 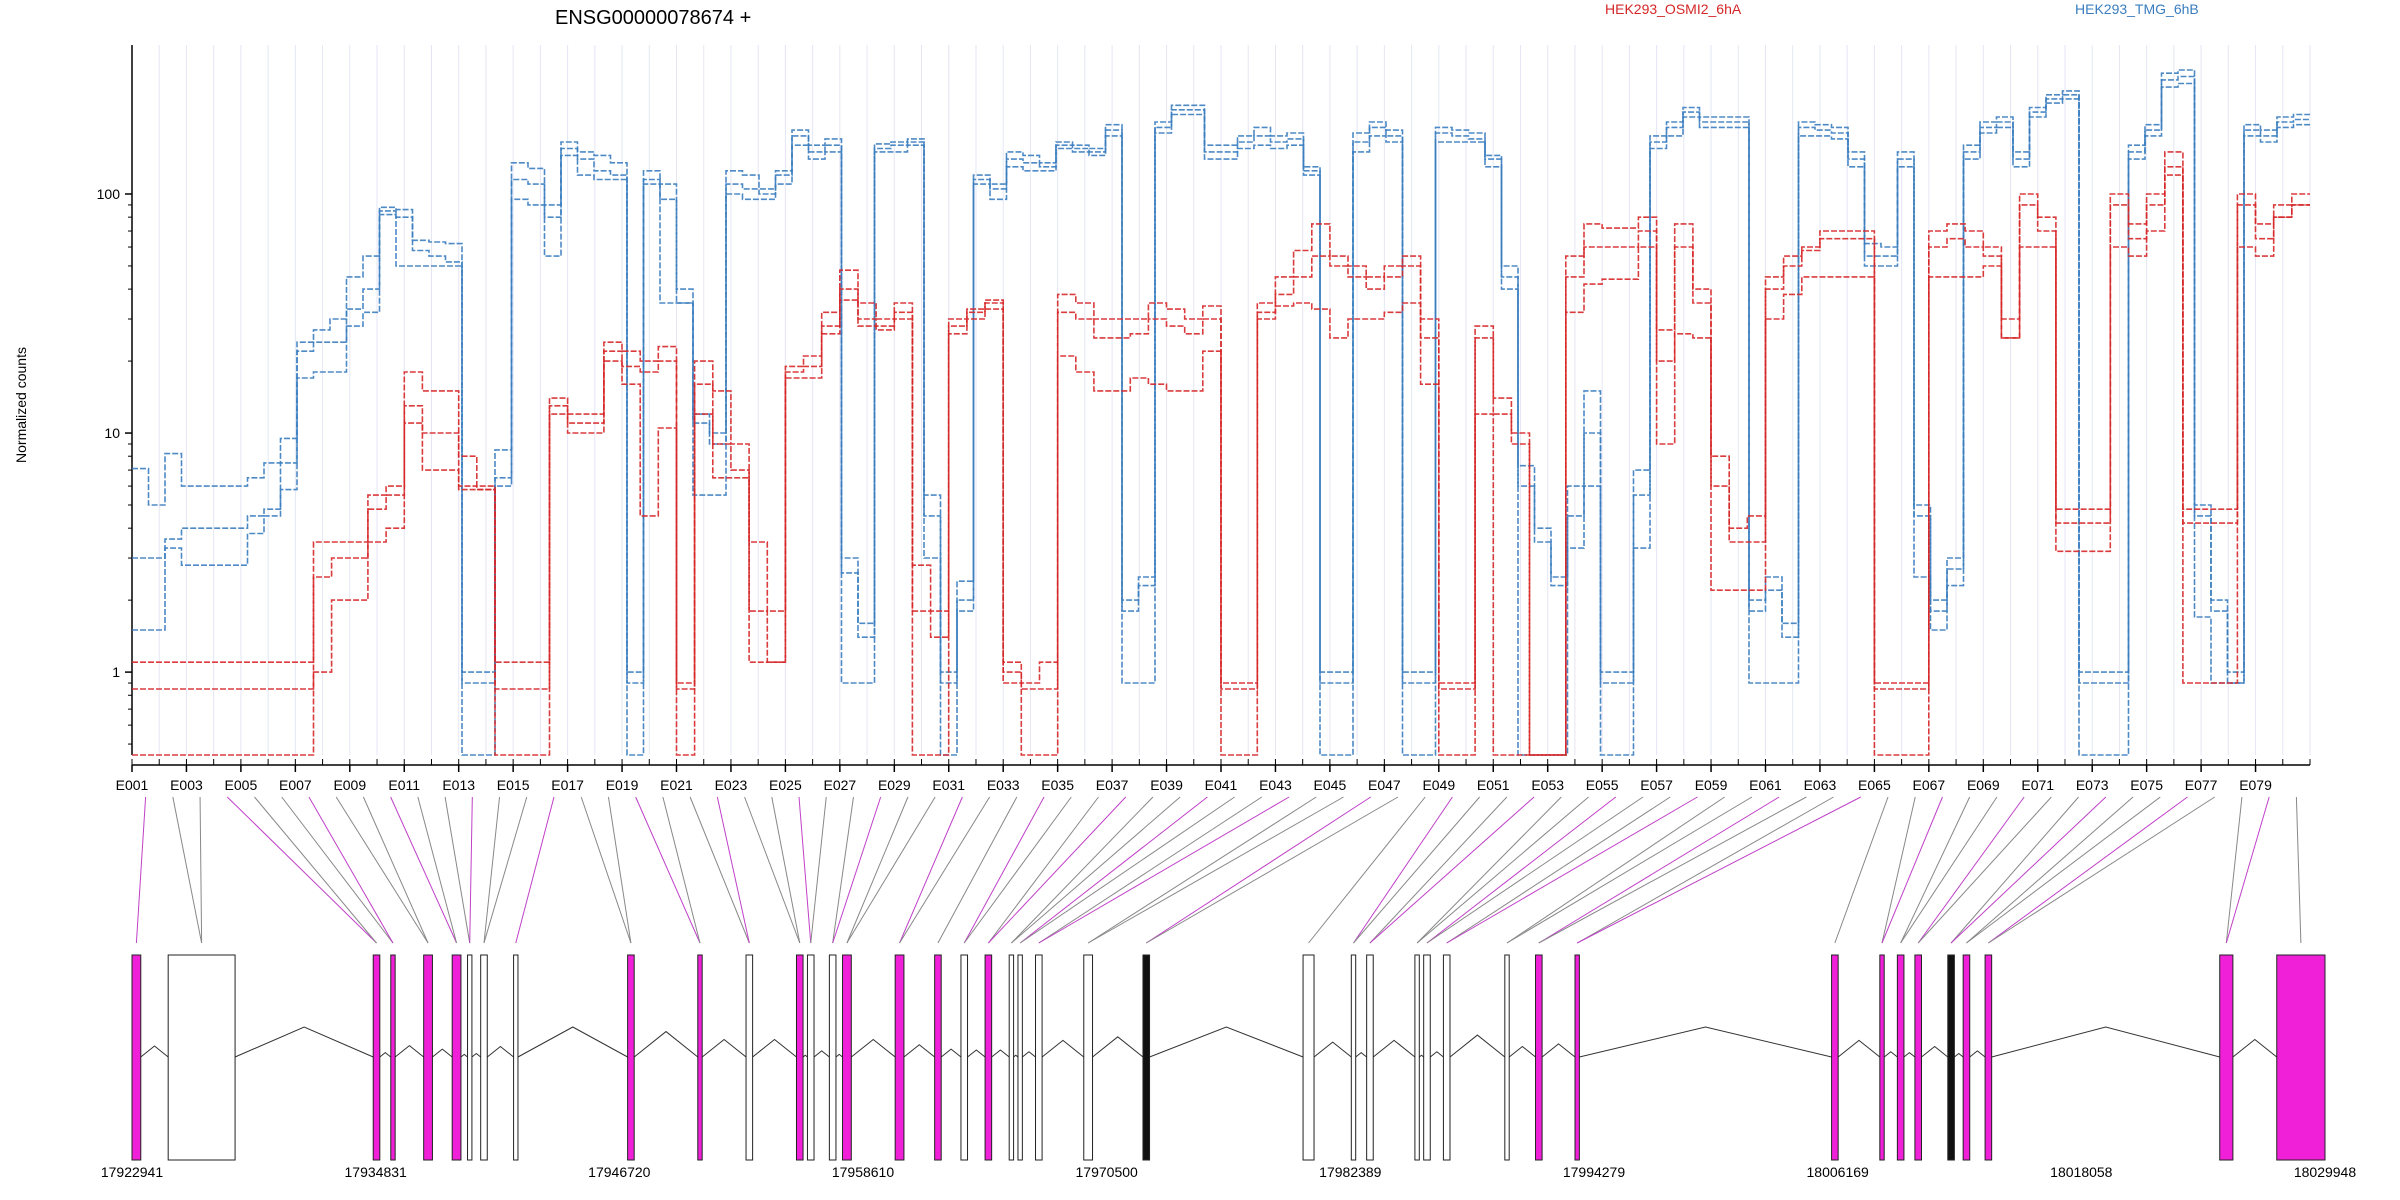 What do you see at coordinates (132, 785) in the screenshot?
I see `exon-label: E001` at bounding box center [132, 785].